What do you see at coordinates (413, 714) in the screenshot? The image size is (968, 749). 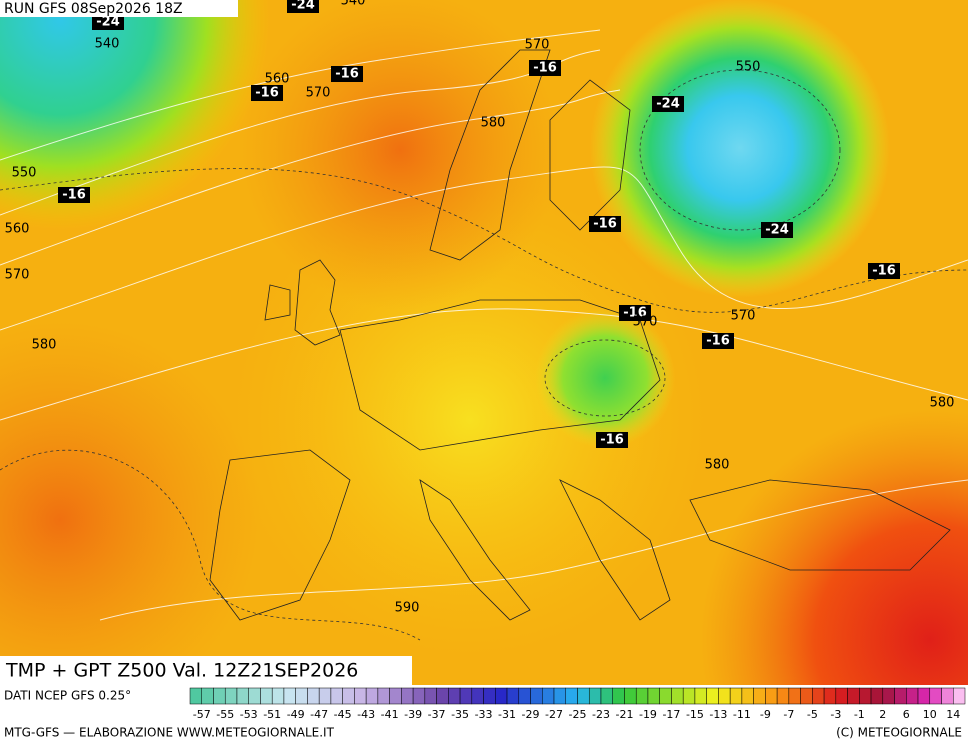 I see `colorbar-label: -39` at bounding box center [413, 714].